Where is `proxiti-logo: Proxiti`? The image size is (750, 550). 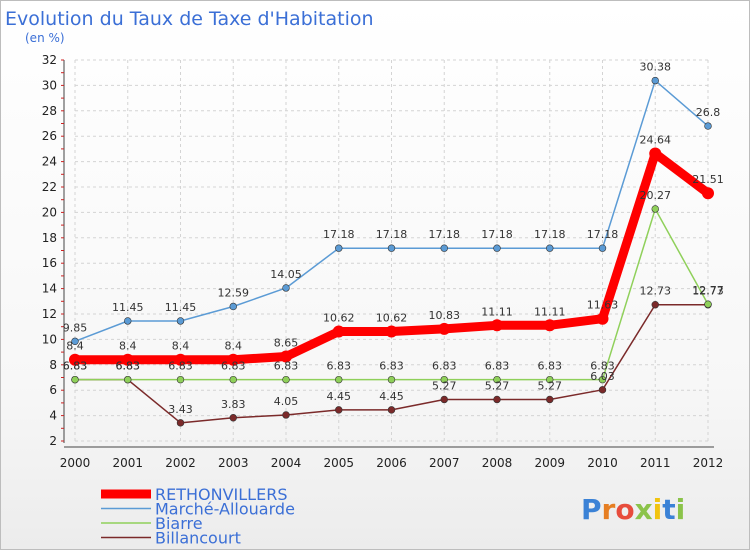
proxiti-logo: Proxiti is located at coordinates (633, 509).